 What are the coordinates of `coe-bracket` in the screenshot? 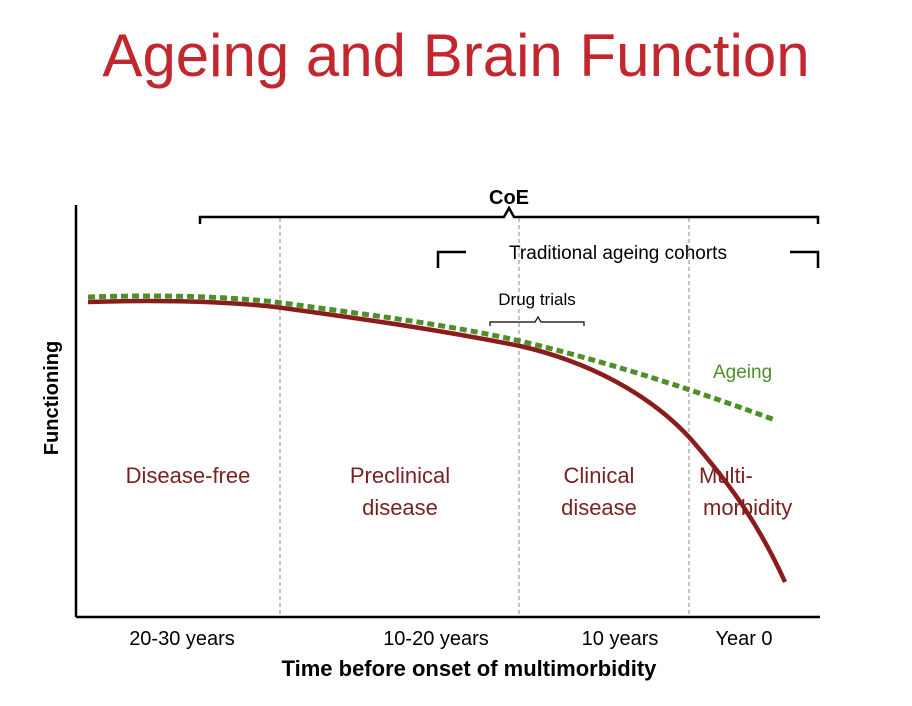 It's located at (509, 214).